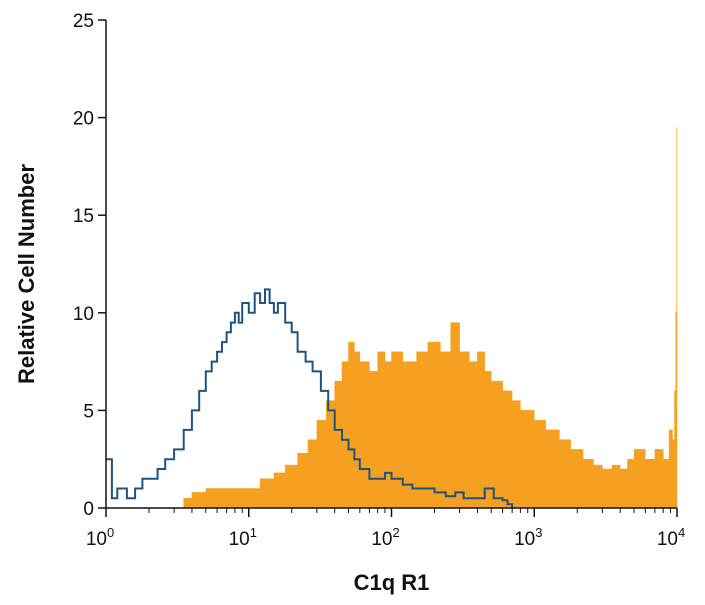  I want to click on y-tick-label: 0, so click(88, 509).